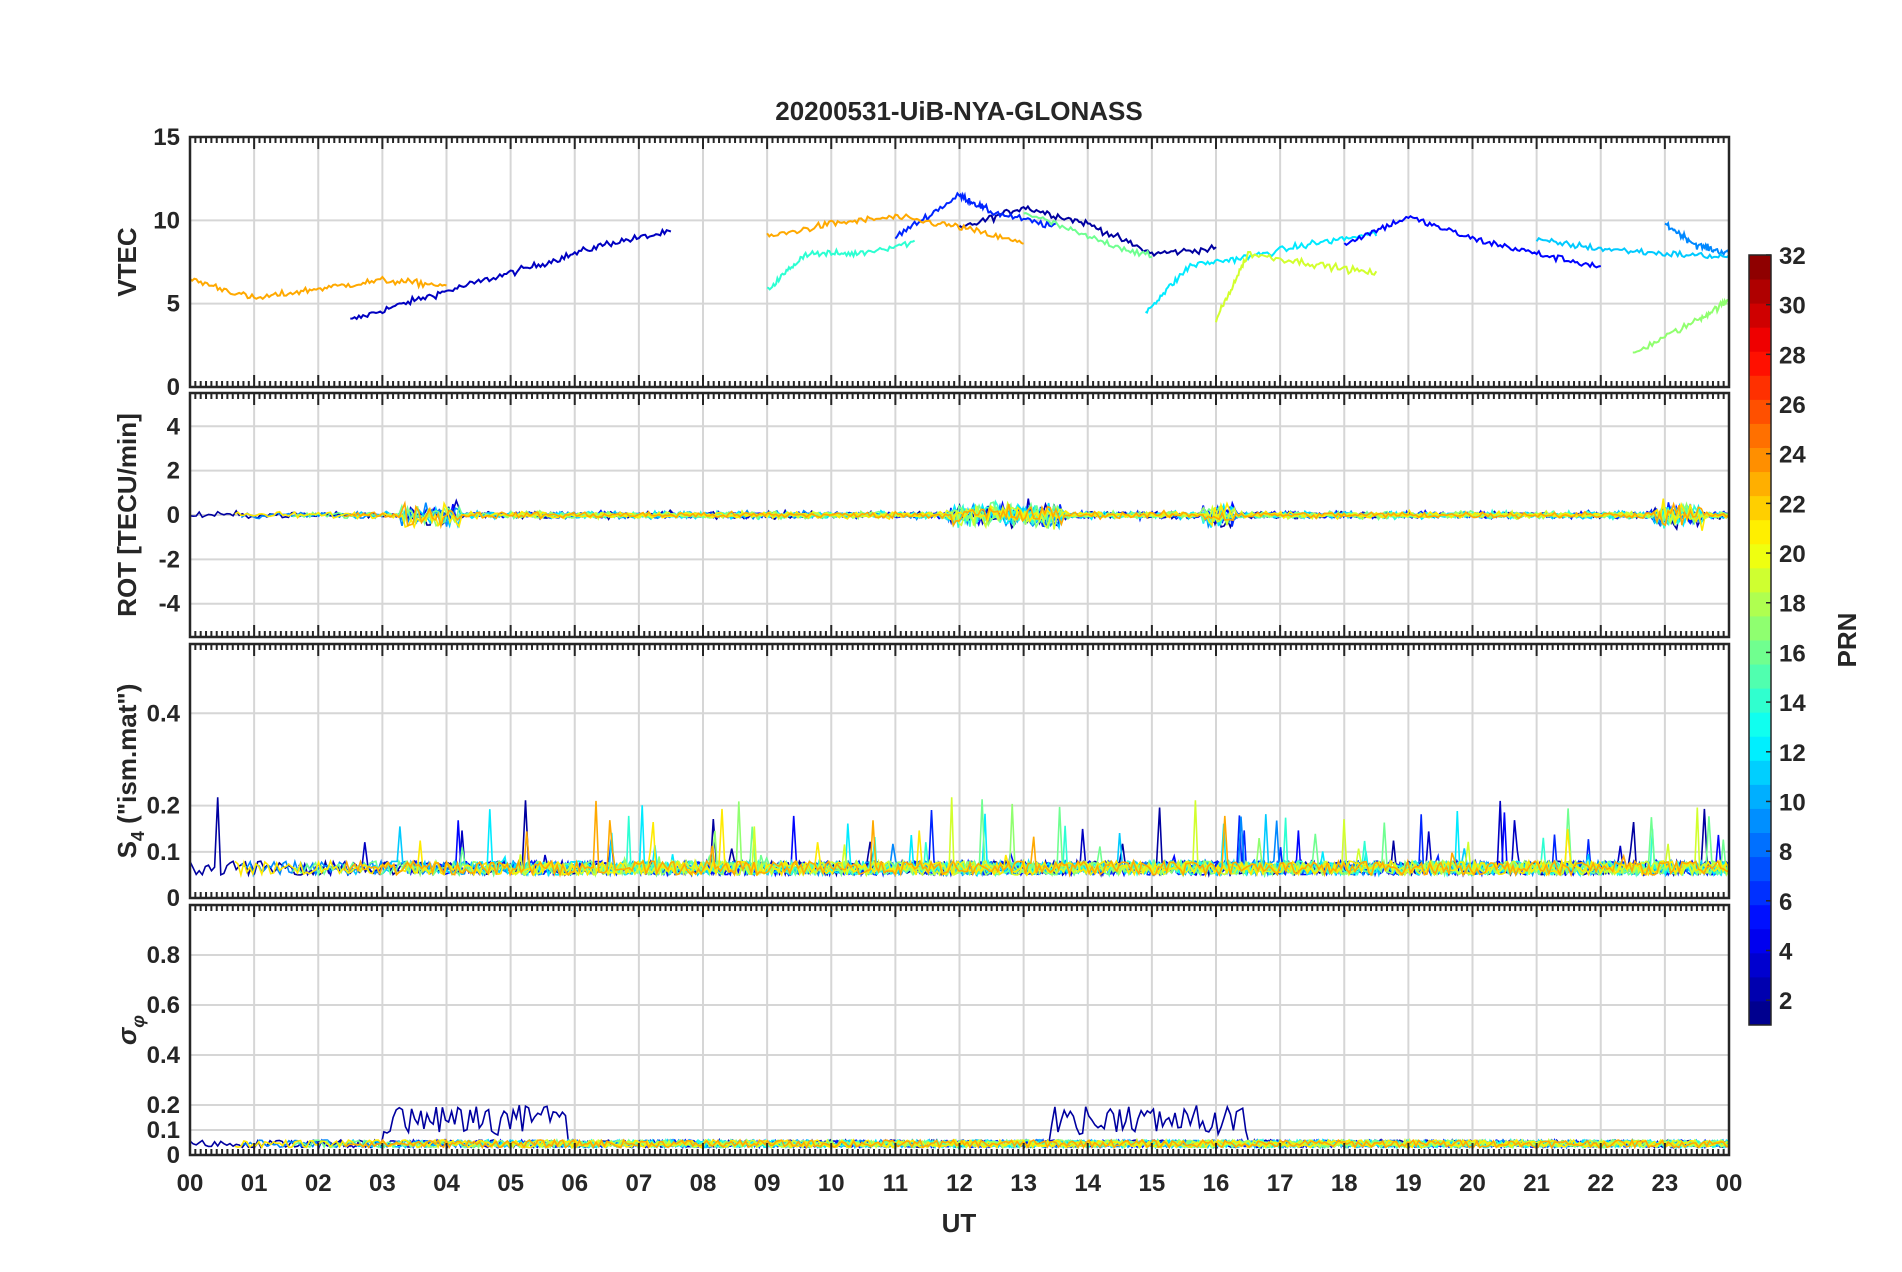  What do you see at coordinates (163, 955) in the screenshot?
I see `y-tick-label: 0.8` at bounding box center [163, 955].